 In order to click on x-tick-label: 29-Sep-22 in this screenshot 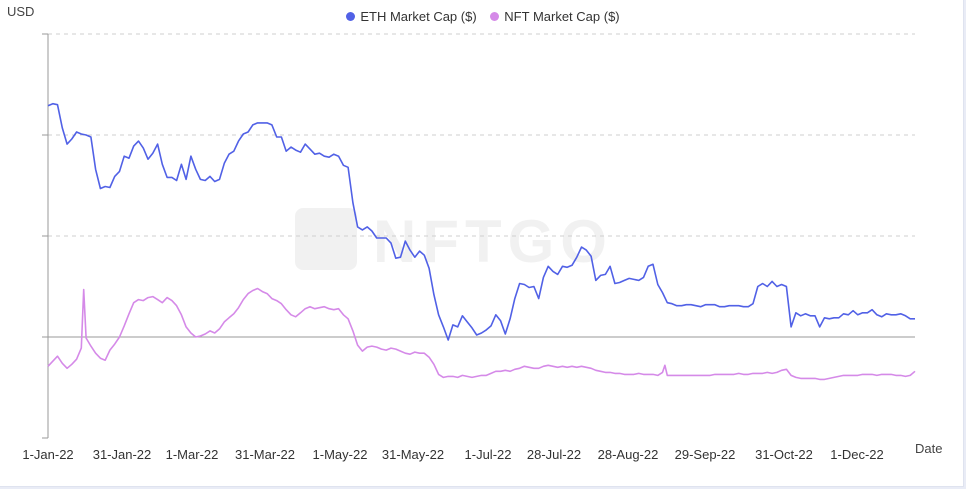, I will do `click(705, 454)`.